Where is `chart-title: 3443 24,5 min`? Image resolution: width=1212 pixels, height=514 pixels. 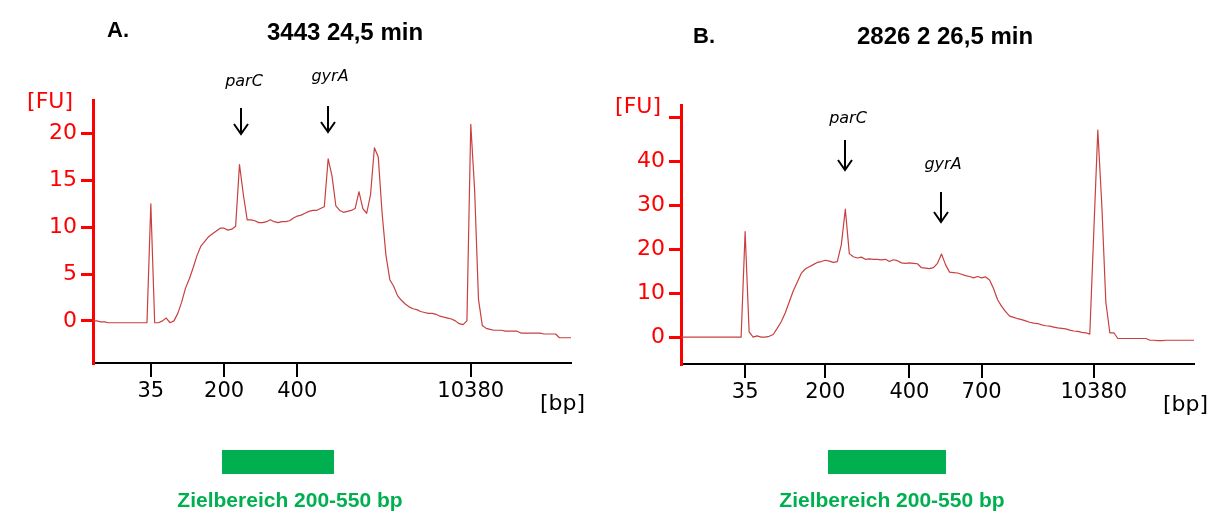
chart-title: 3443 24,5 min is located at coordinates (345, 32).